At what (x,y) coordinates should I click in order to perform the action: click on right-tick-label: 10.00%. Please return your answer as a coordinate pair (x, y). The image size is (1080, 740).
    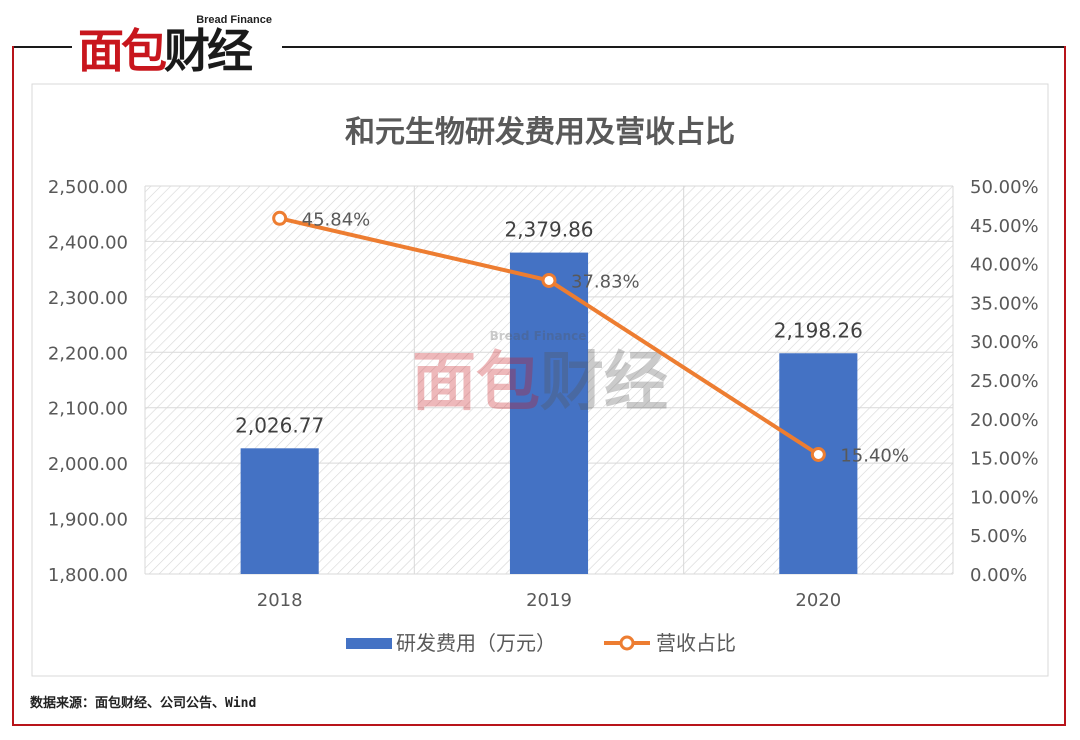
    Looking at the image, I should click on (1004, 497).